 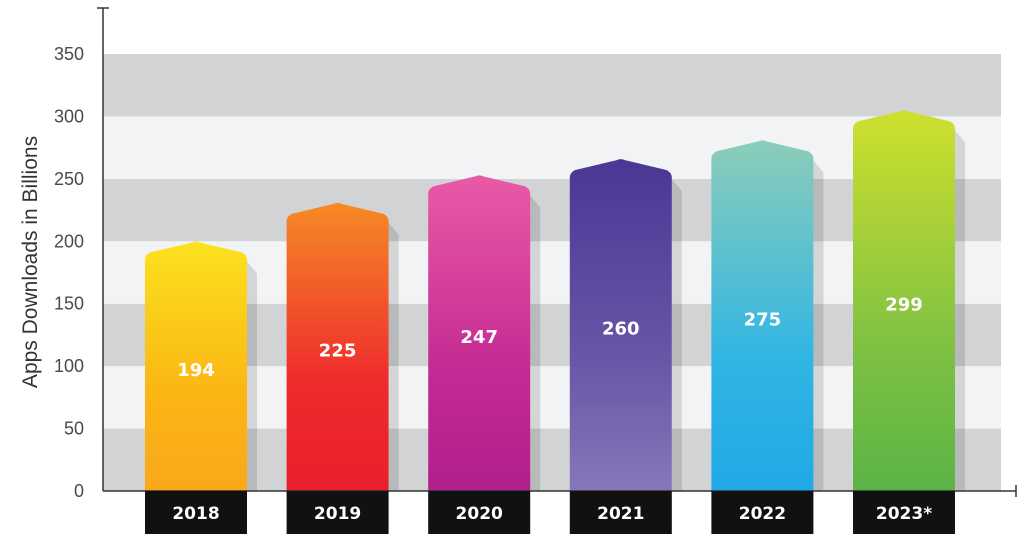 What do you see at coordinates (479, 337) in the screenshot?
I see `bar-value-label: 247` at bounding box center [479, 337].